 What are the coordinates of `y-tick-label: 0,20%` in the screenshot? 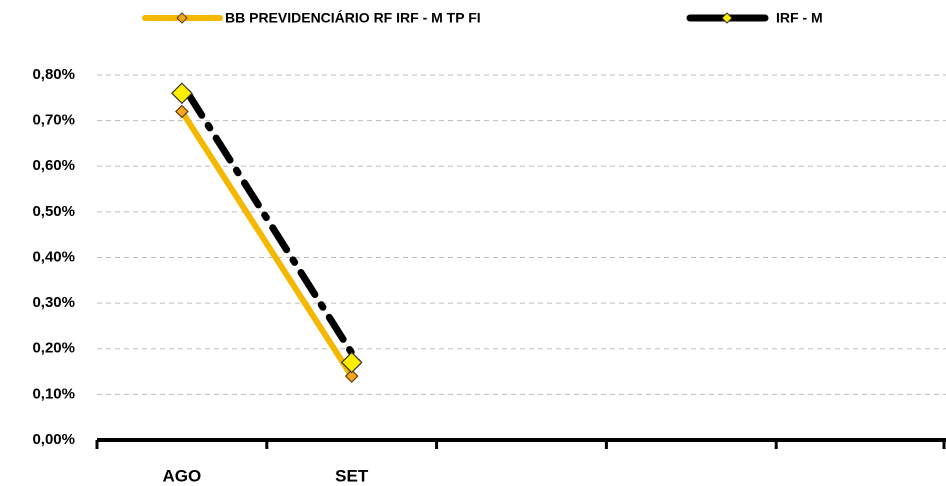 It's located at (53, 348).